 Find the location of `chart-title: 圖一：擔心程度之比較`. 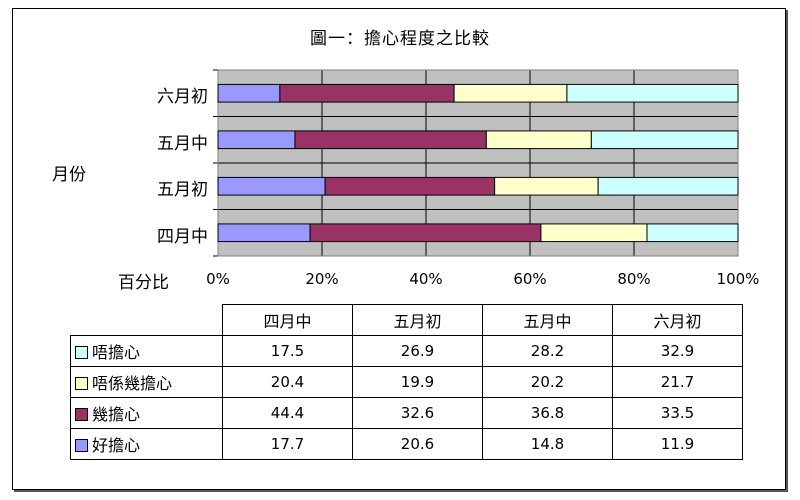

chart-title: 圖一：擔心程度之比較 is located at coordinates (400, 39).